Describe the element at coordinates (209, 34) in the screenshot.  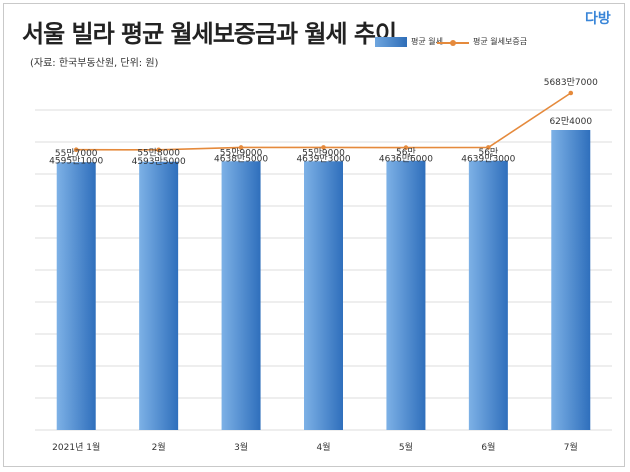
I see `chart-title: 서울 빌라 평균 월세보증금과 월세 추이` at that location.